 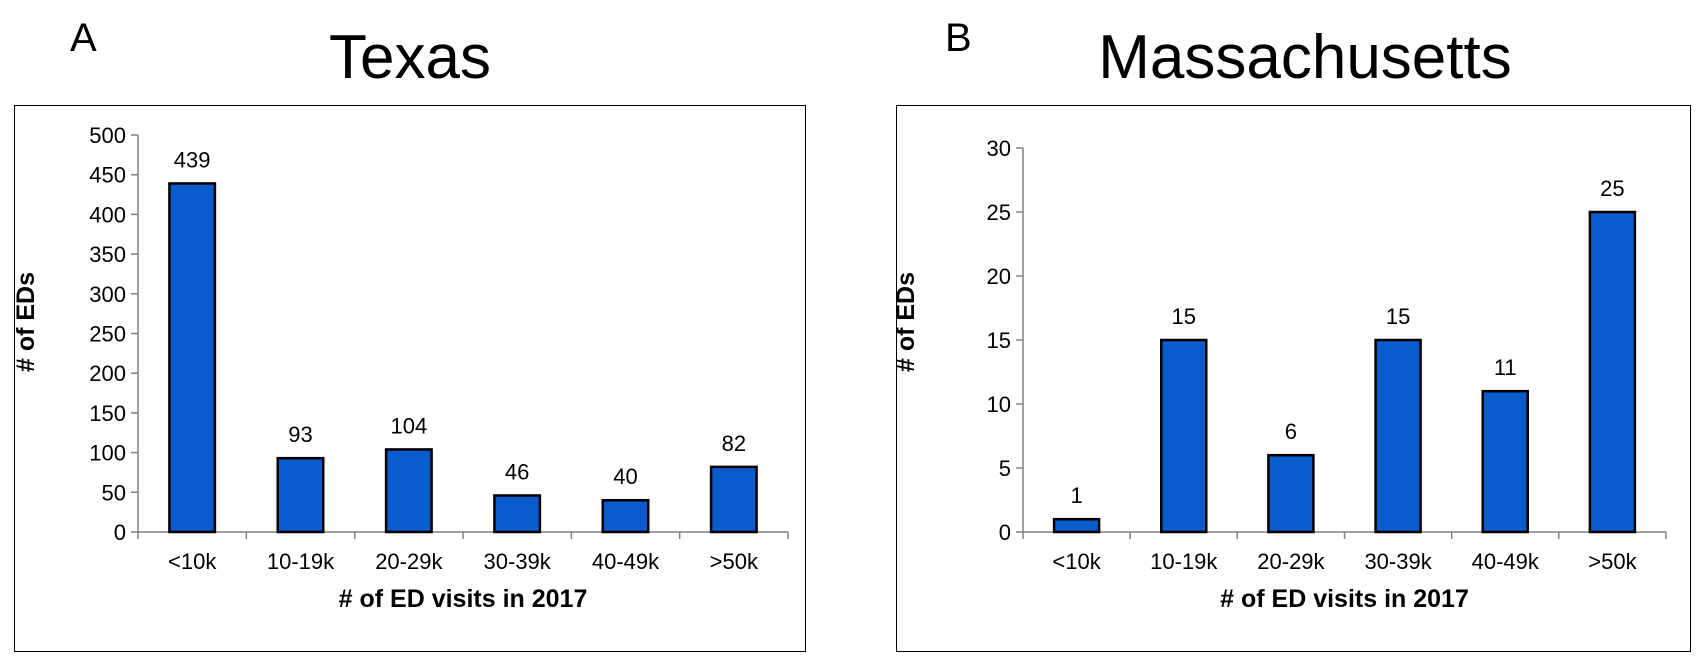 What do you see at coordinates (107, 453) in the screenshot?
I see `y-tick-label-texas: 100` at bounding box center [107, 453].